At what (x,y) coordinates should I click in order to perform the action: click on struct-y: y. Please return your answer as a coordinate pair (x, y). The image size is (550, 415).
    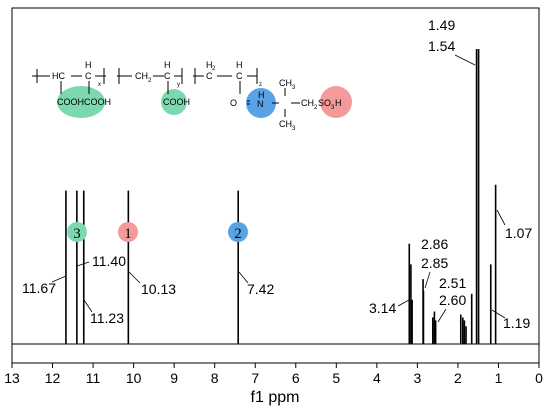
    Looking at the image, I should click on (178, 85).